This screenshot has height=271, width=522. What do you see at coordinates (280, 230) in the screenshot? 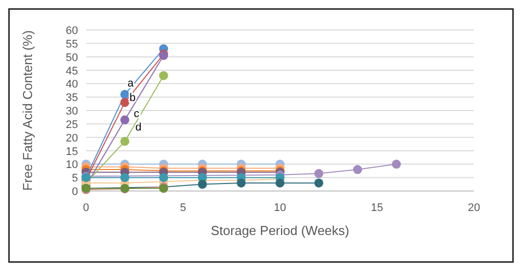
I see `x-axis-title: Storage Period (Weeks)` at bounding box center [280, 230].